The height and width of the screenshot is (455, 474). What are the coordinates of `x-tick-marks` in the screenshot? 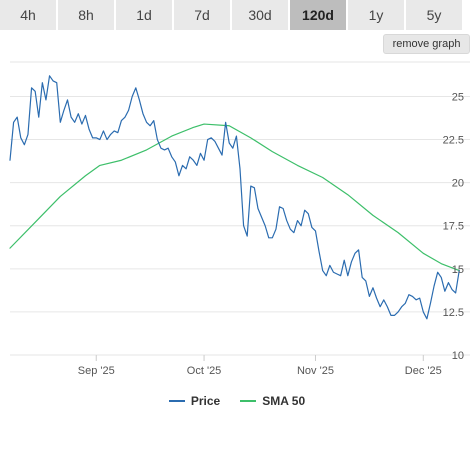 It's located at (259, 358).